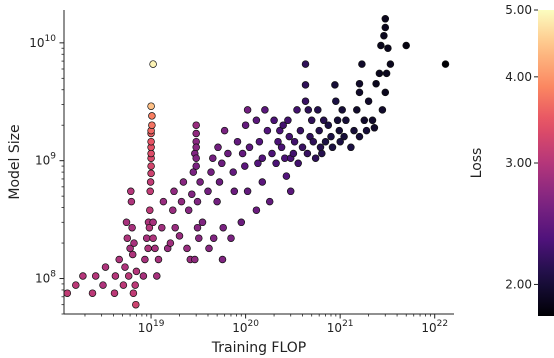 The image size is (554, 358). I want to click on y-axis-label: Model Size, so click(15, 161).